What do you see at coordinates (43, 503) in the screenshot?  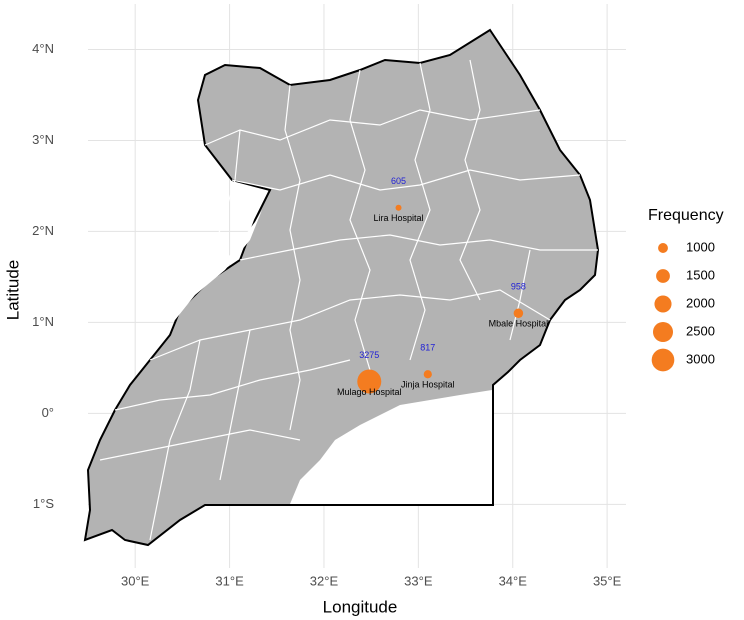 I see `y-tick-label: 1°S` at bounding box center [43, 503].